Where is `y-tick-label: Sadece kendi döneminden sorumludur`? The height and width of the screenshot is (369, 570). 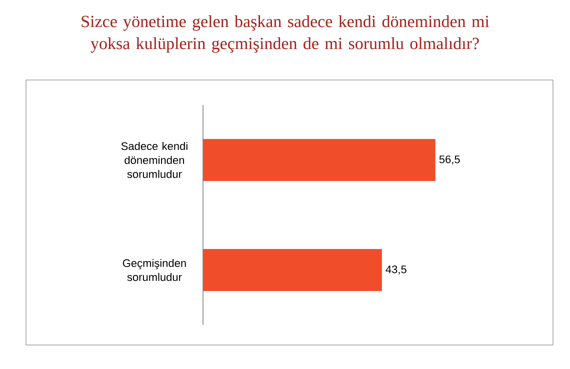 y-tick-label: Sadece kendi döneminden sorumludur is located at coordinates (154, 160).